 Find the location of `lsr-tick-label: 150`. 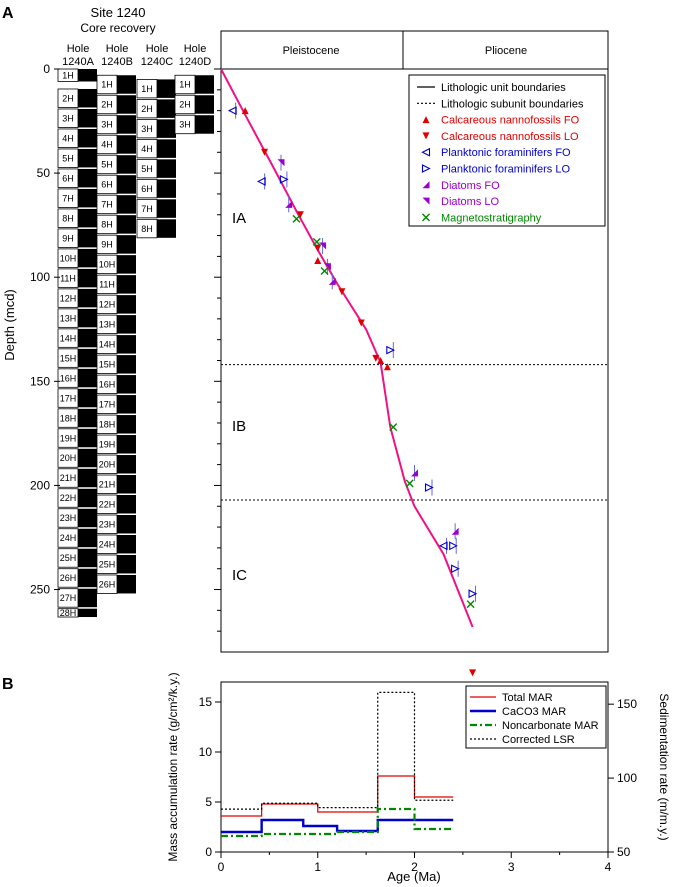

lsr-tick-label: 150 is located at coordinates (627, 704).